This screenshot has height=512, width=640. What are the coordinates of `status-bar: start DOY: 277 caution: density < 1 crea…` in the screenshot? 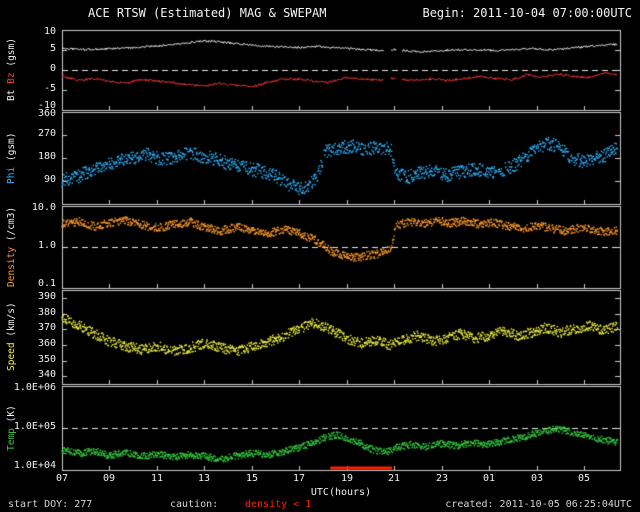 It's located at (320, 505).